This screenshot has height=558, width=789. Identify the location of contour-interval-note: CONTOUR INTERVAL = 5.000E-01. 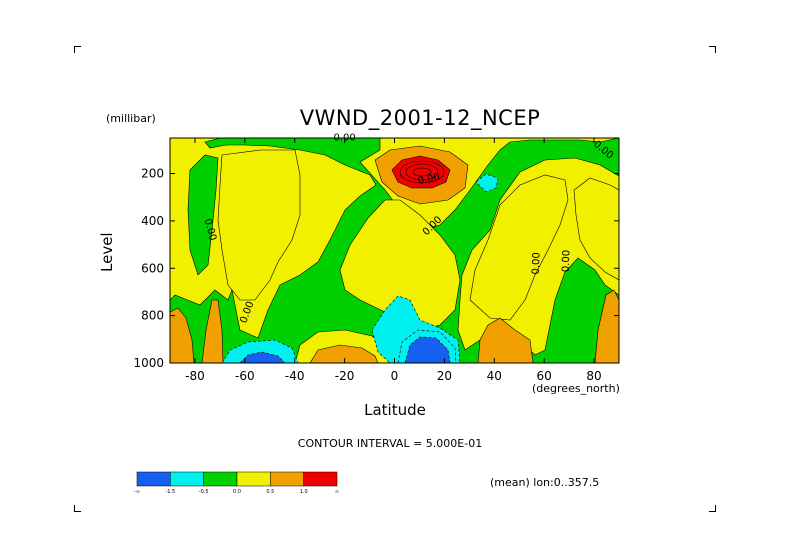
(390, 443).